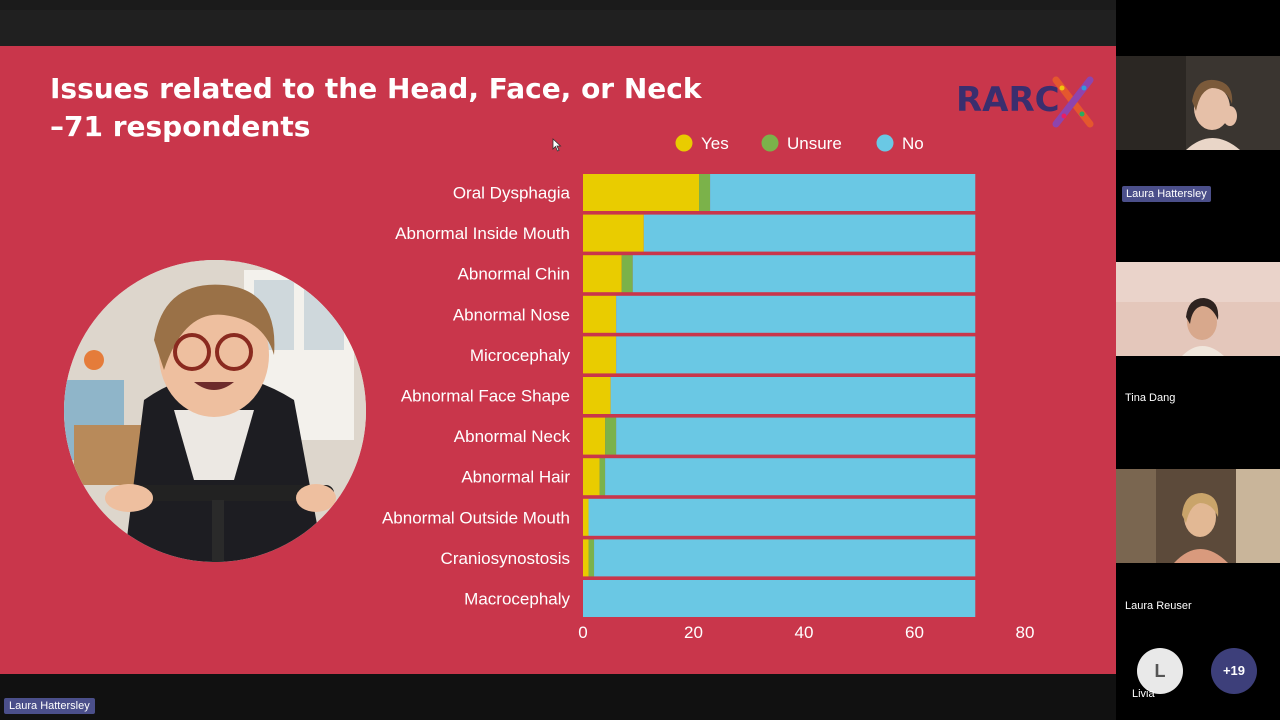 The image size is (1280, 720). I want to click on child-photo, so click(215, 411).